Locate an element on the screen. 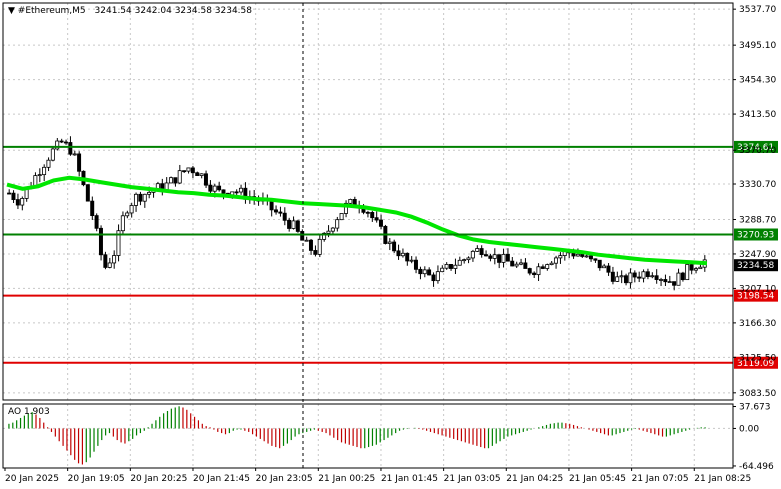 This screenshot has height=489, width=781. ao-bars is located at coordinates (357, 435).